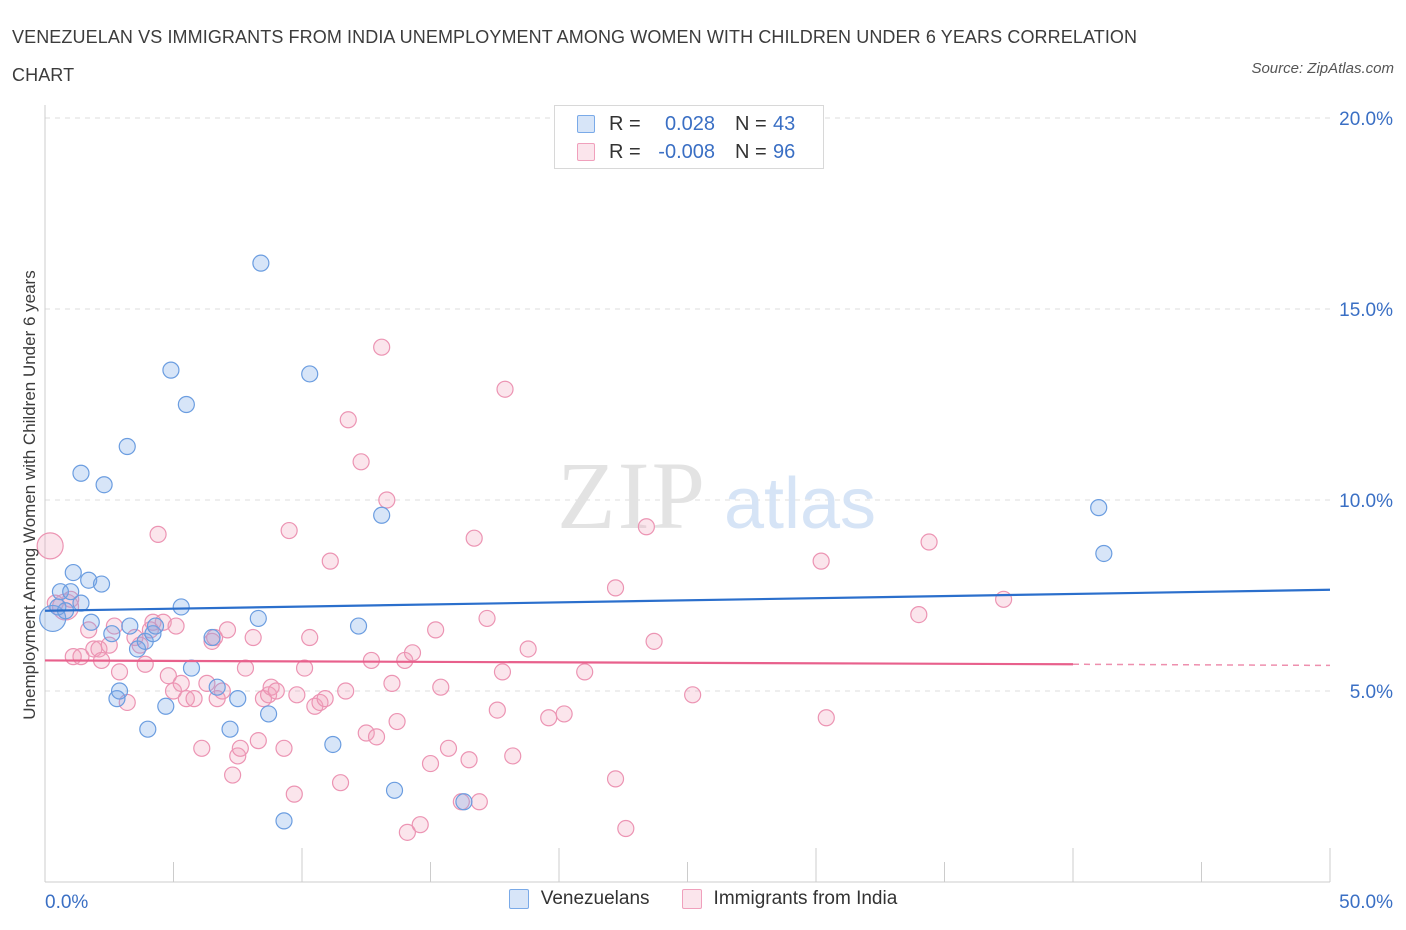 Image resolution: width=1406 pixels, height=930 pixels. What do you see at coordinates (716, 495) in the screenshot?
I see `watermark: ZIP atlas` at bounding box center [716, 495].